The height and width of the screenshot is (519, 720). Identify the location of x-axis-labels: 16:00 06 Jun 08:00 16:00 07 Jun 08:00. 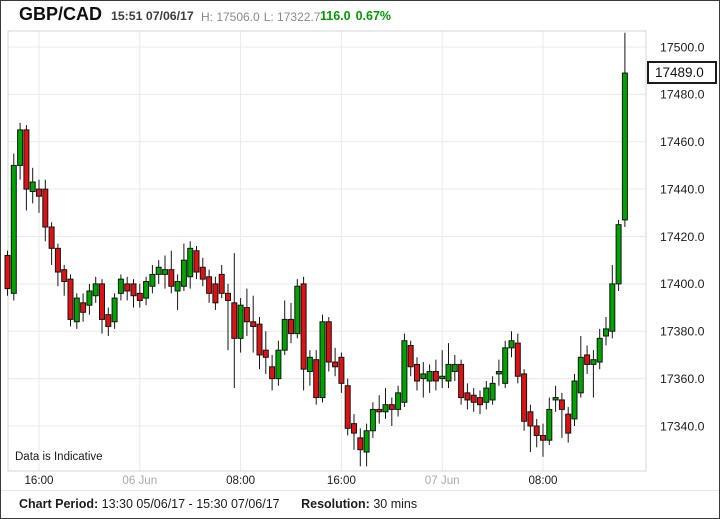
(290, 480).